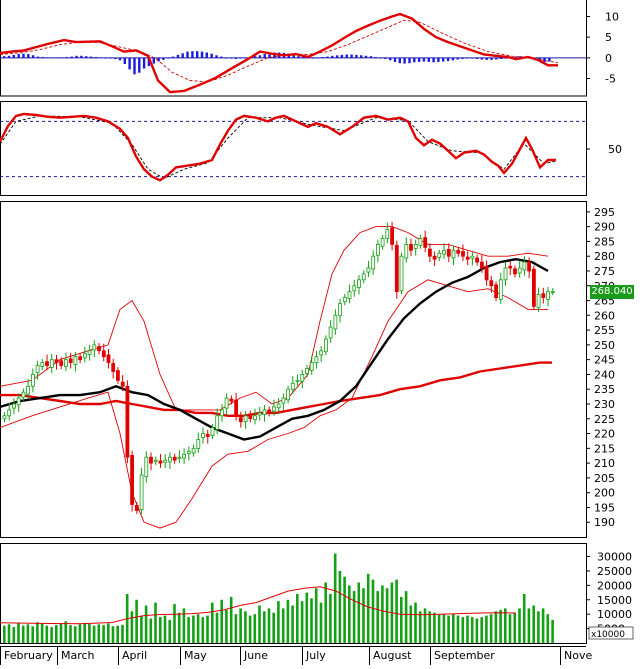 The height and width of the screenshot is (669, 640). I want to click on price-y-tick-label: 195, so click(604, 507).